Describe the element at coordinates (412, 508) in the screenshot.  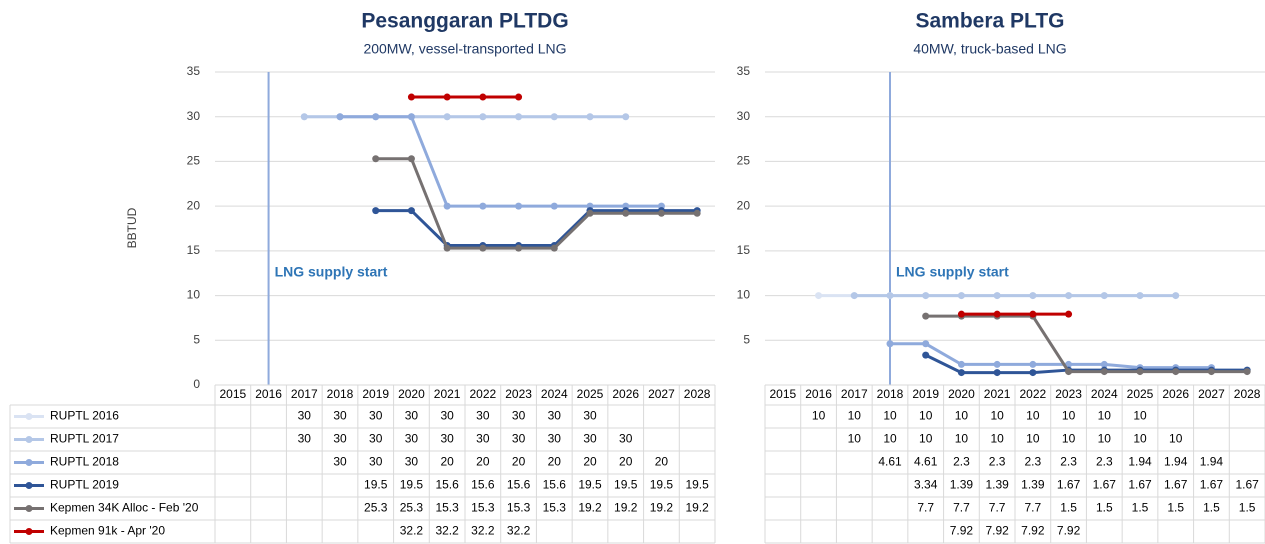
I see `table-cell: 25.3` at that location.